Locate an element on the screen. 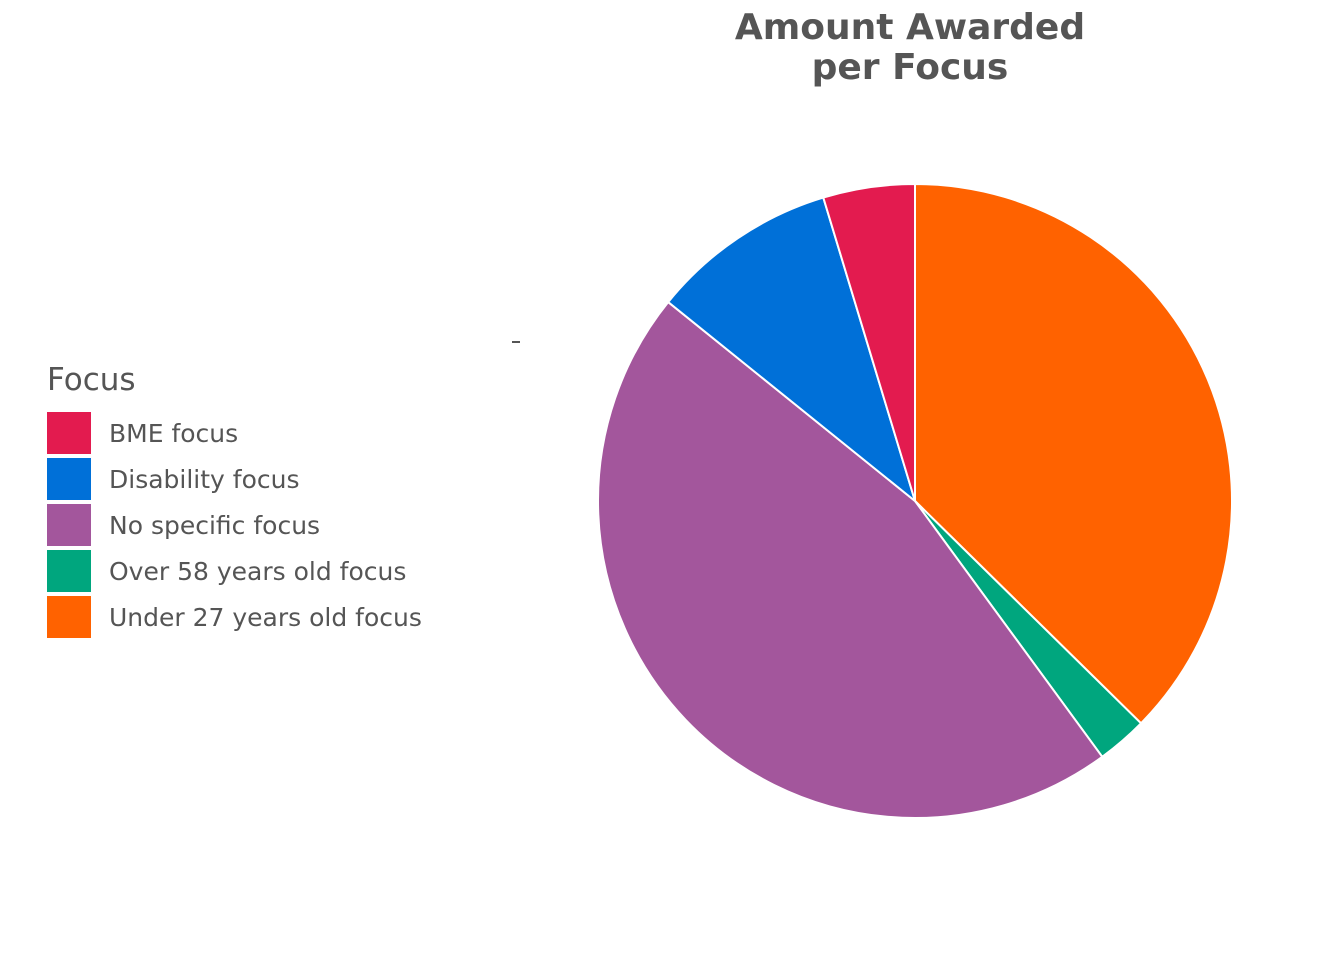 The width and height of the screenshot is (1344, 960). legend-title: Focus is located at coordinates (91, 380).